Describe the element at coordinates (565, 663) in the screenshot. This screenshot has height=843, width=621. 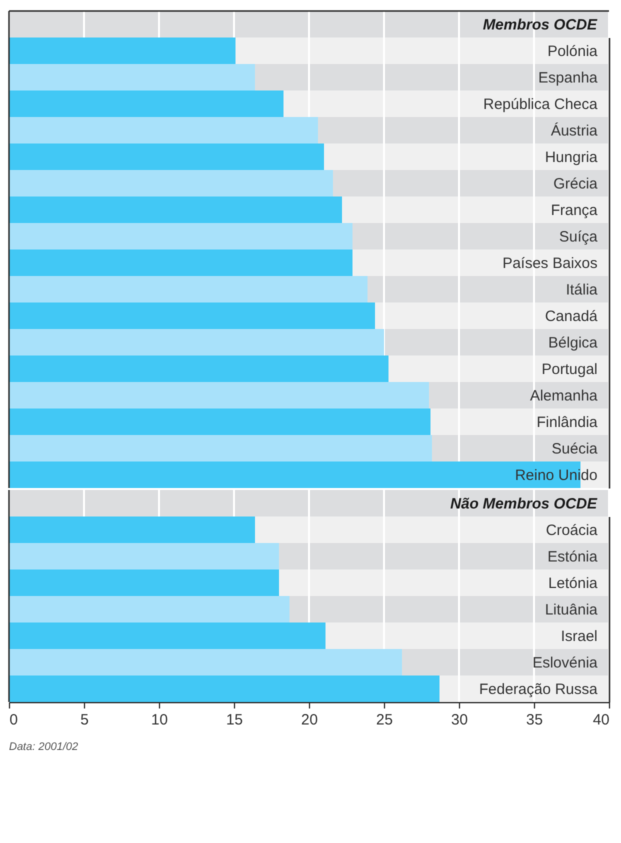
I see `y-tick-label: Eslovénia` at that location.